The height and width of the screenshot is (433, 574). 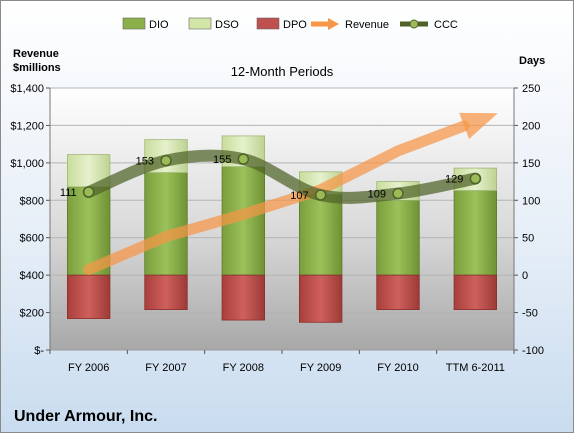 What do you see at coordinates (320, 368) in the screenshot?
I see `x-axis-category-label: FY 2009` at bounding box center [320, 368].